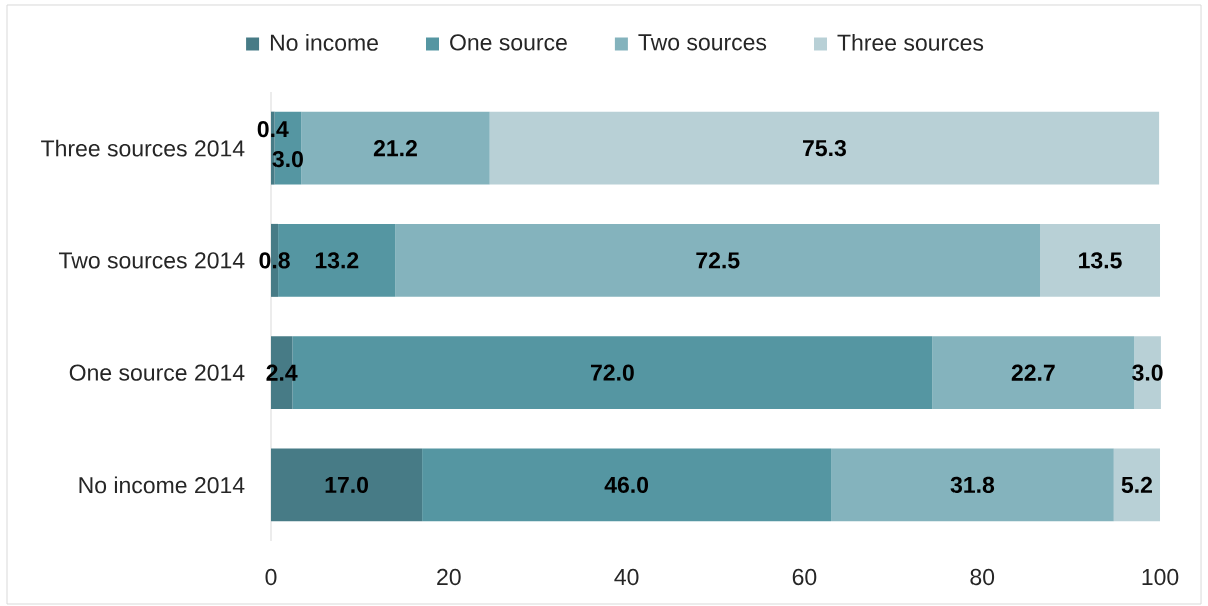 Image resolution: width=1208 pixels, height=606 pixels. I want to click on data-label: 72.5, so click(718, 260).